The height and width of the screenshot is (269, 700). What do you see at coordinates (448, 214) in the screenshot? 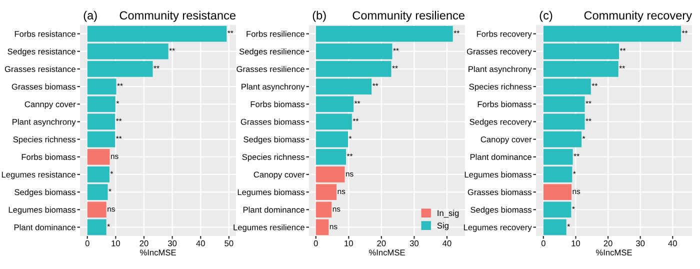
I see `legend-label: In_sig` at bounding box center [448, 214].